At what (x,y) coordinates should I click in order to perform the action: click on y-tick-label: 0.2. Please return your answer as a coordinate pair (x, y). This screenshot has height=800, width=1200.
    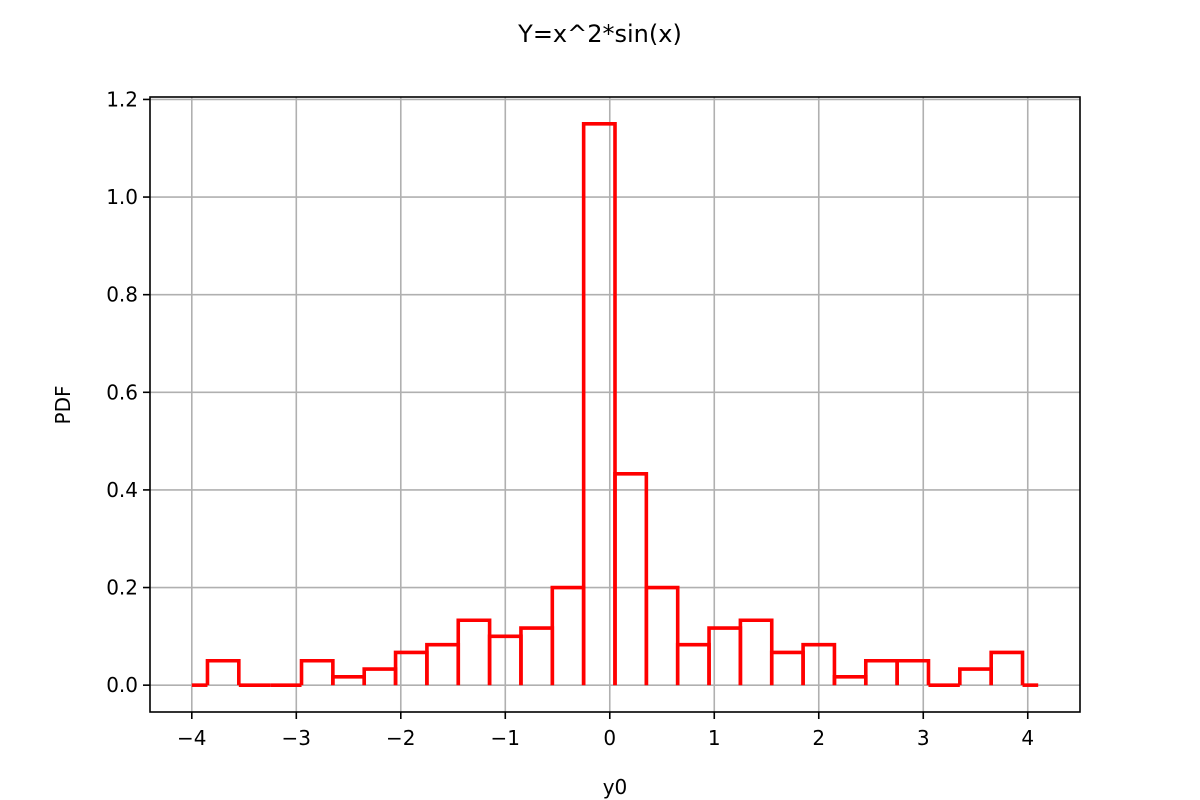
    Looking at the image, I should click on (122, 588).